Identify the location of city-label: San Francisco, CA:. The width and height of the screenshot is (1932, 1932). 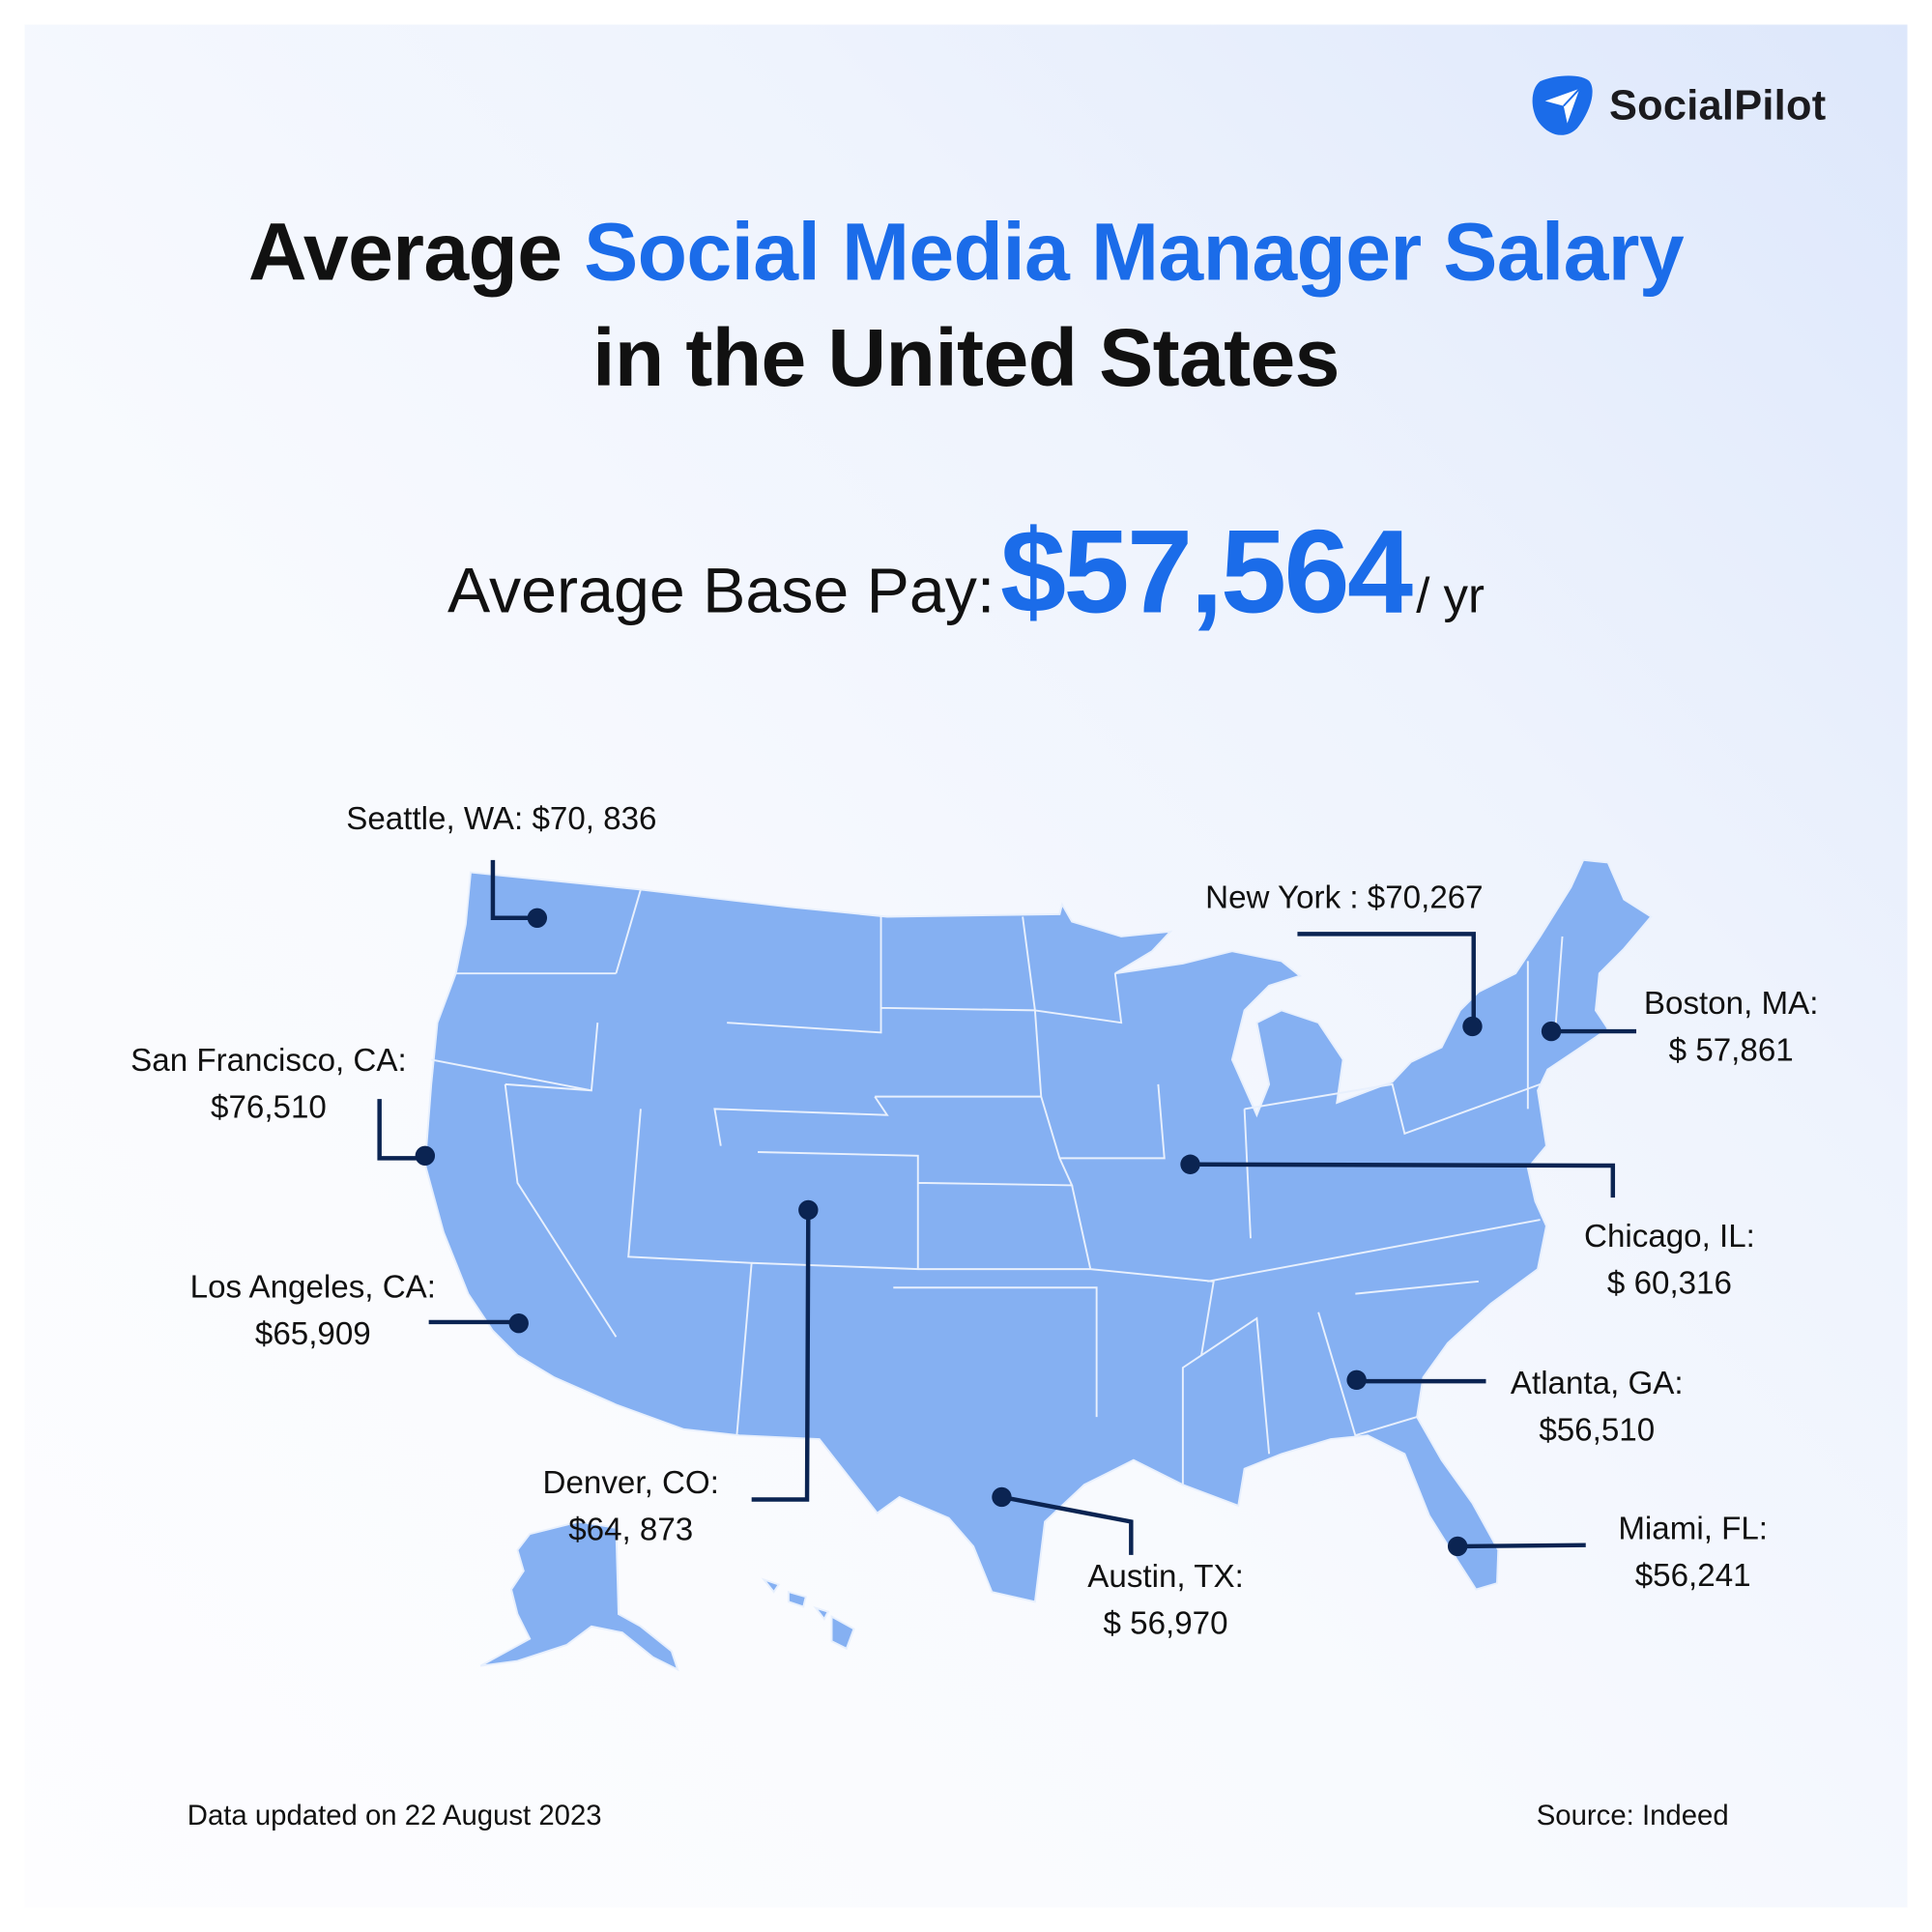
(268, 1060).